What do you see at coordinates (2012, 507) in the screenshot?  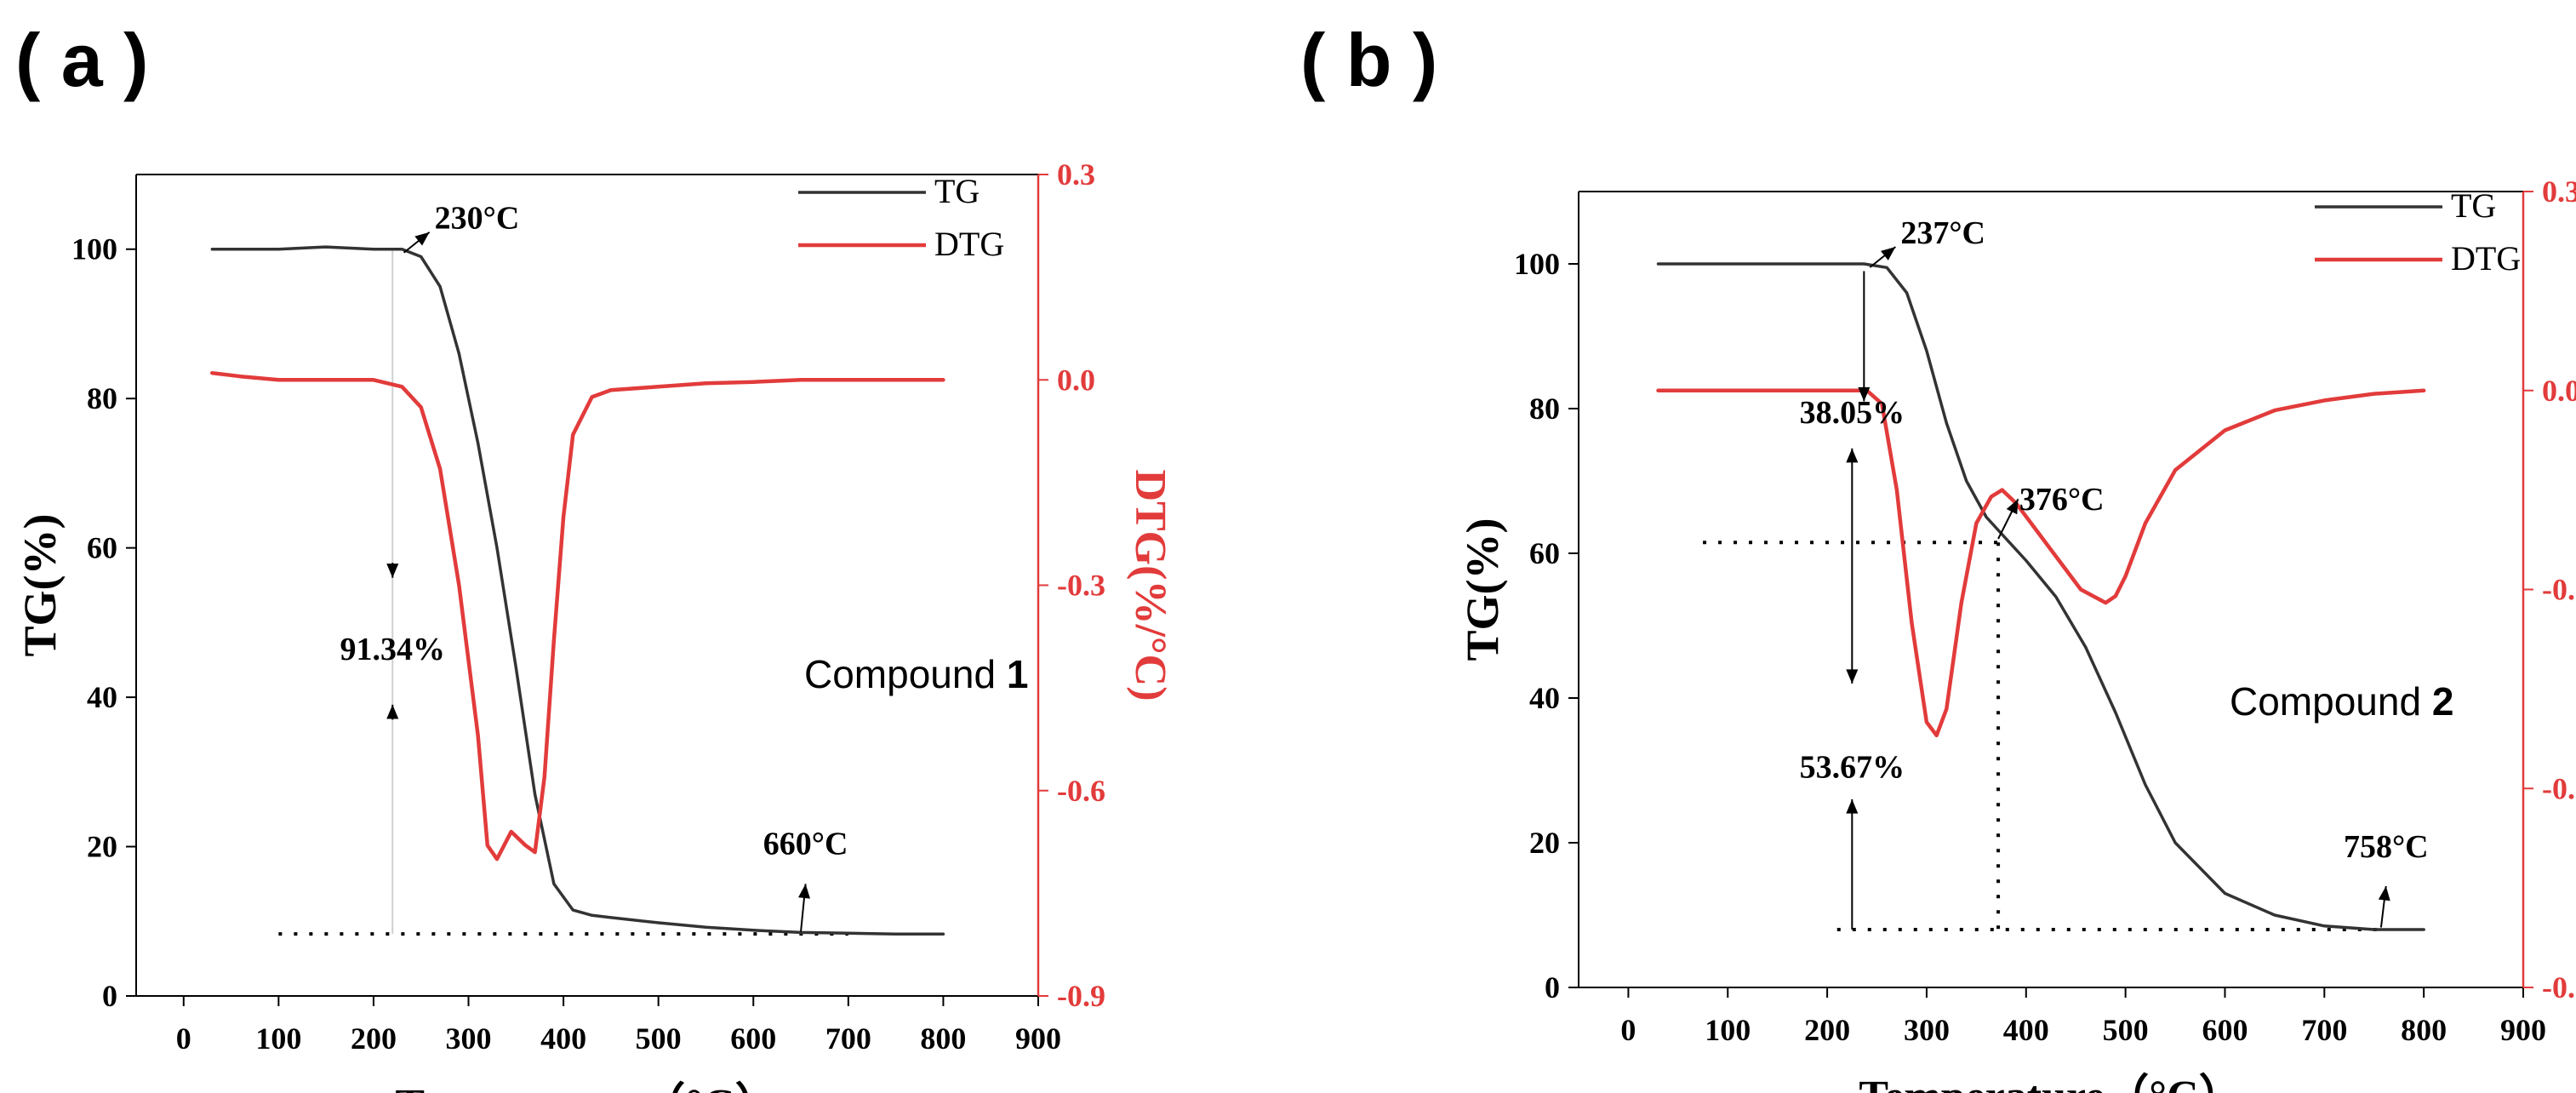 I see `annotation-arrow-376-head` at bounding box center [2012, 507].